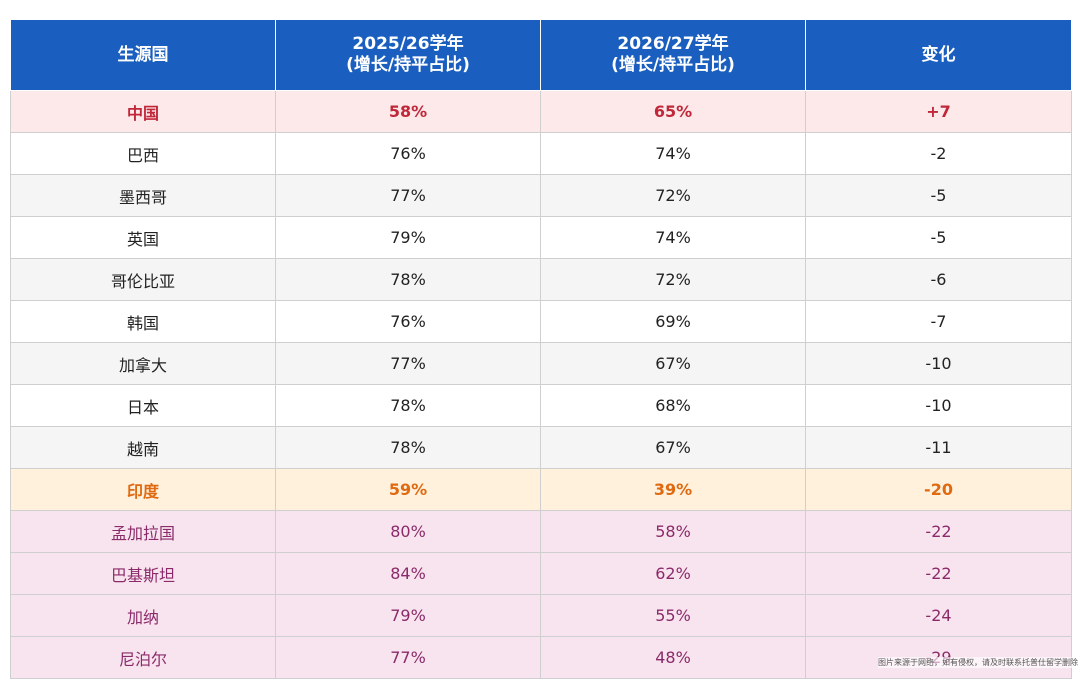  I want to click on cell-change: -6, so click(938, 279).